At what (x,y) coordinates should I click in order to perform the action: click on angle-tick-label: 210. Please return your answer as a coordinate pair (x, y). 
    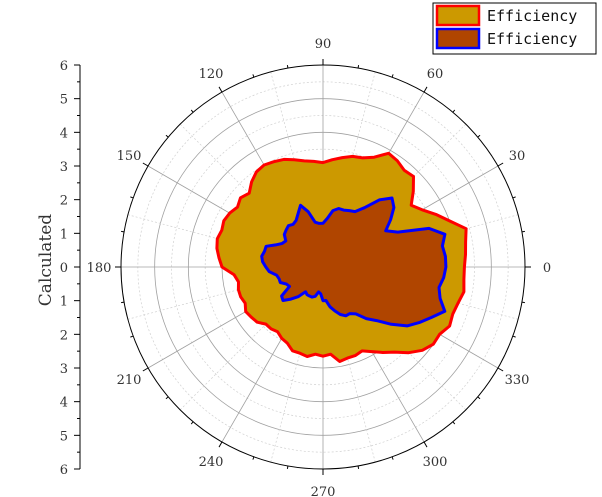
    Looking at the image, I should click on (129, 380).